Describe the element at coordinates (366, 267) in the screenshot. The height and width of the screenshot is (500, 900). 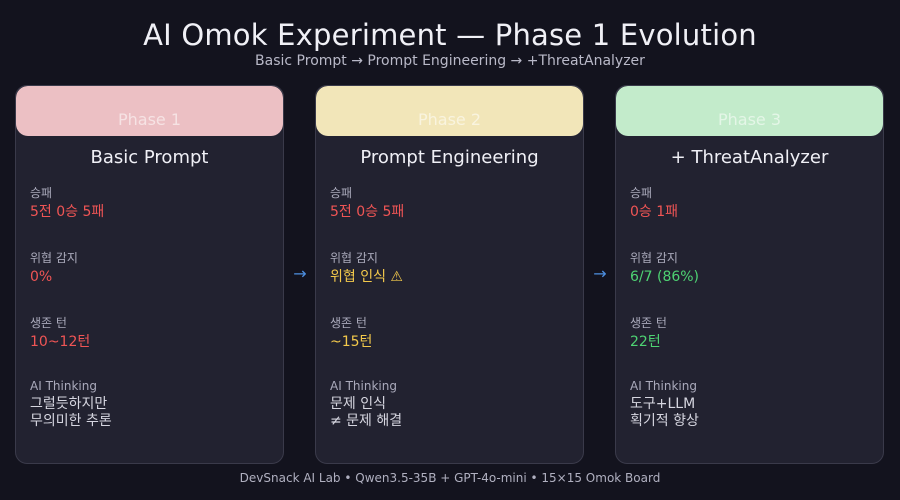
I see `threat-metric: 위협 감지 위협 인식 ⚠` at that location.